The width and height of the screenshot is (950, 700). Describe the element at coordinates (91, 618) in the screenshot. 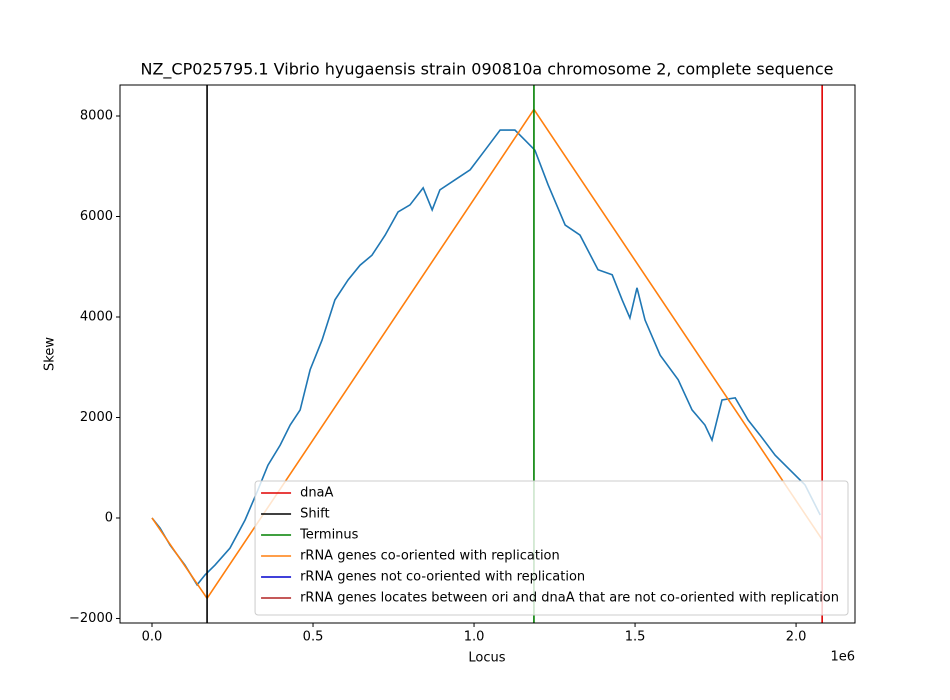

I see `y-tick-label: −2000` at that location.